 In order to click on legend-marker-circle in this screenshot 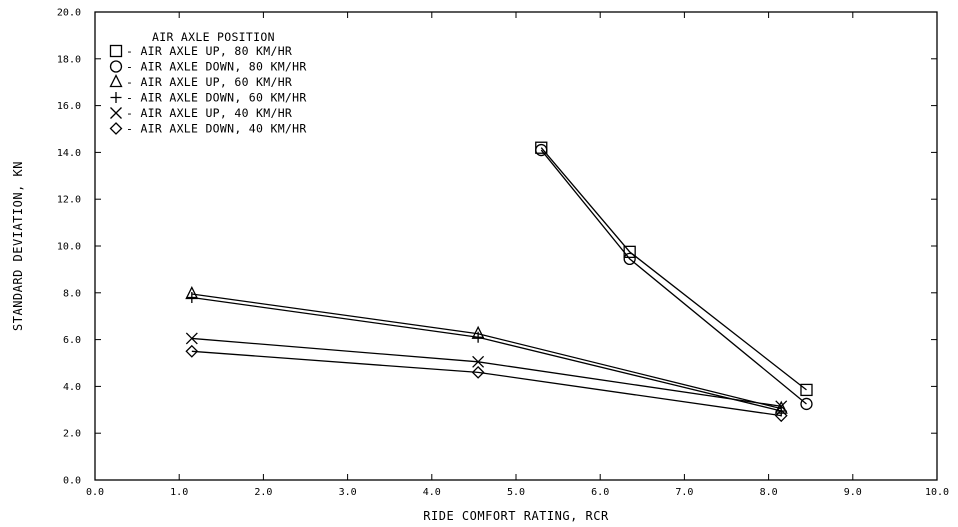, I will do `click(116, 66)`.